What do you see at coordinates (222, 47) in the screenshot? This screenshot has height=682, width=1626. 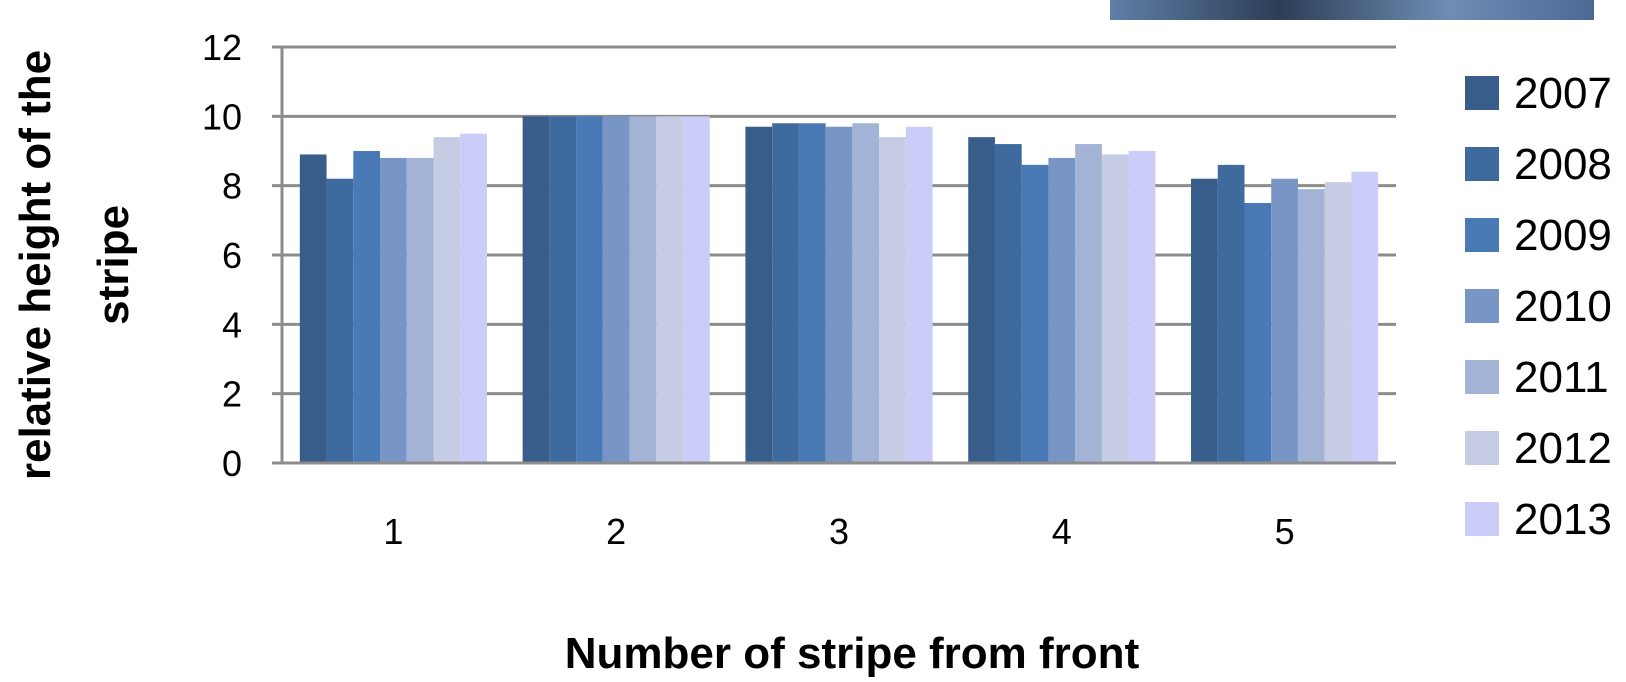 I see `y-tick-label: 12` at bounding box center [222, 47].